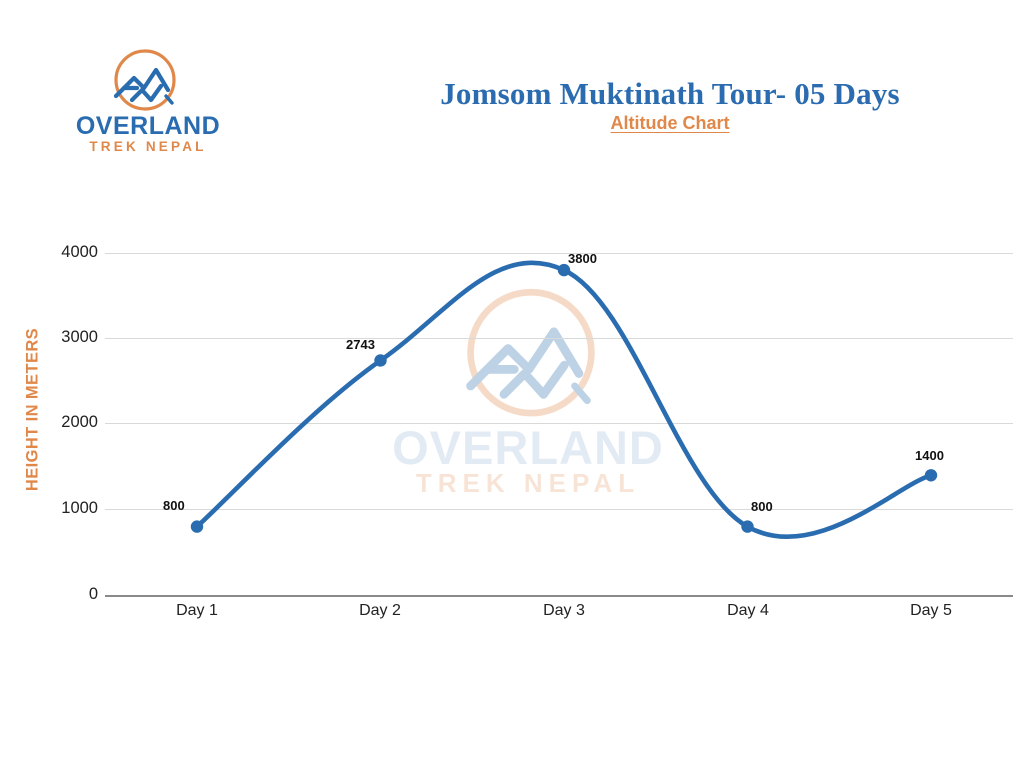  What do you see at coordinates (79, 508) in the screenshot?
I see `y-tick-label-1000: 1000` at bounding box center [79, 508].